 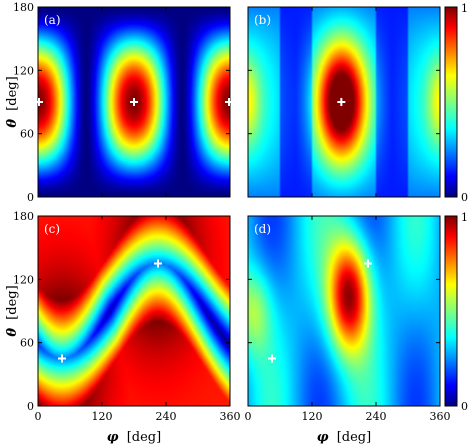 I want to click on y-axis-title-top: θ [deg], so click(x=12, y=101).